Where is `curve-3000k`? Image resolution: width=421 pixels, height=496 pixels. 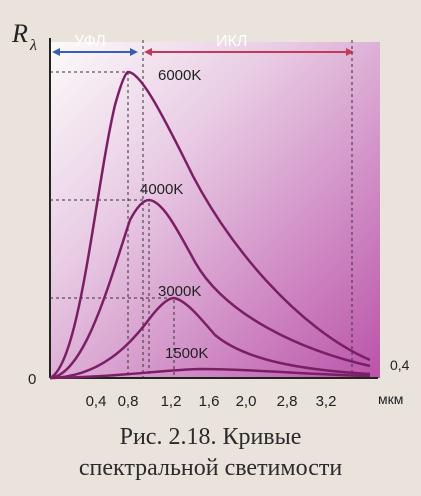 curve-3000k is located at coordinates (210, 338).